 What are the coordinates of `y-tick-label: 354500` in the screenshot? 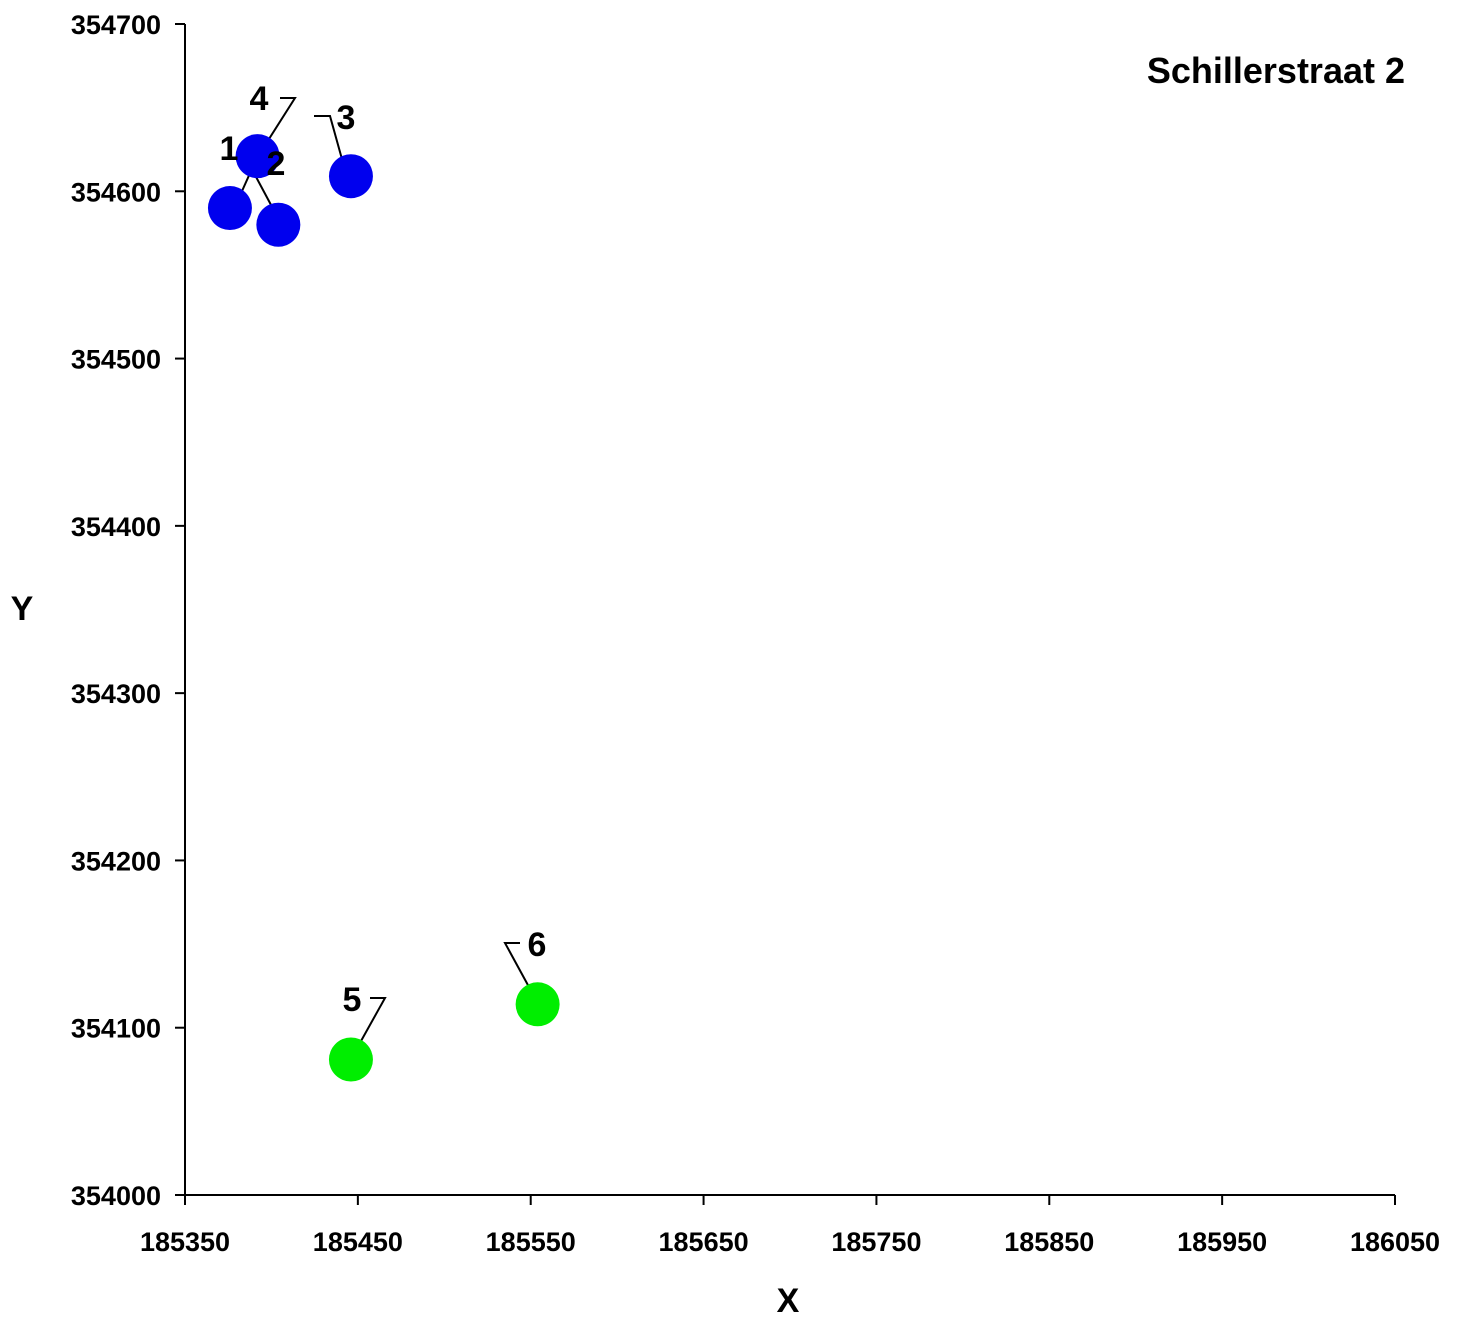 It's located at (116, 360).